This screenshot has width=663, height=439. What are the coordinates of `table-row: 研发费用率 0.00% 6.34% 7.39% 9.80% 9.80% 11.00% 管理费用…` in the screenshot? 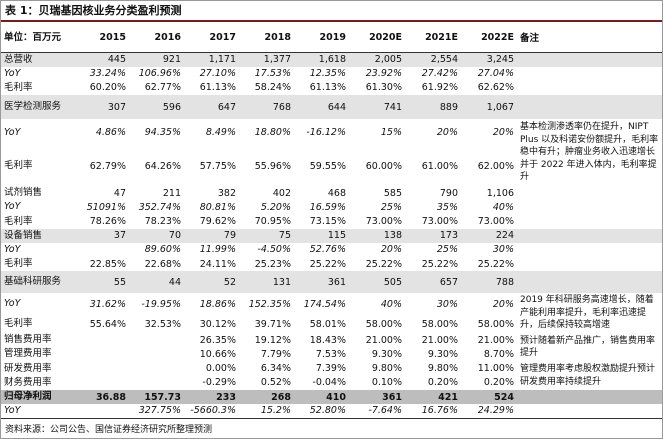 It's located at (331, 374).